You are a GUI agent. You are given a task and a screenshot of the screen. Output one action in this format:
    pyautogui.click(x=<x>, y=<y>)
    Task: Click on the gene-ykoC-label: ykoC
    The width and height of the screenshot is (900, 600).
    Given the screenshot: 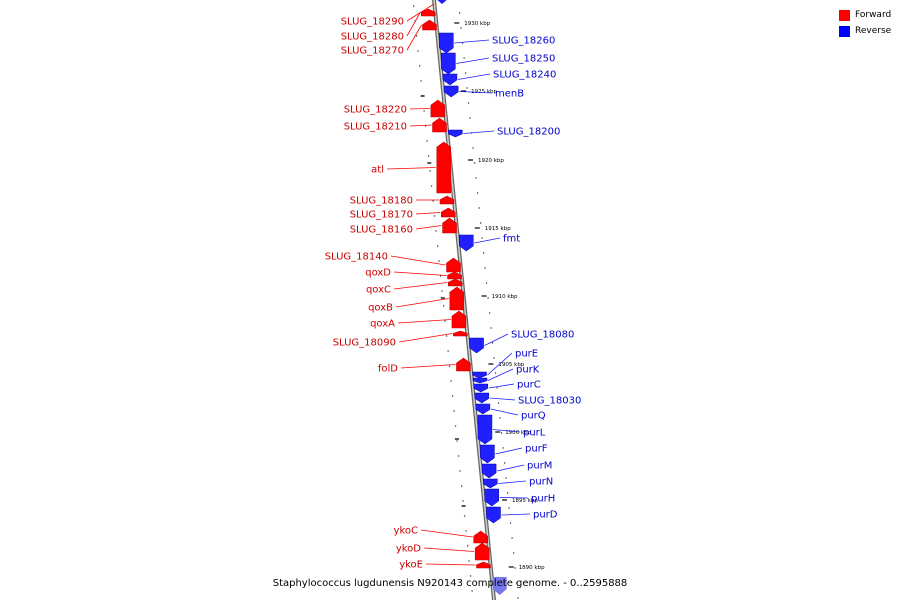 What is the action you would take?
    pyautogui.click(x=406, y=531)
    